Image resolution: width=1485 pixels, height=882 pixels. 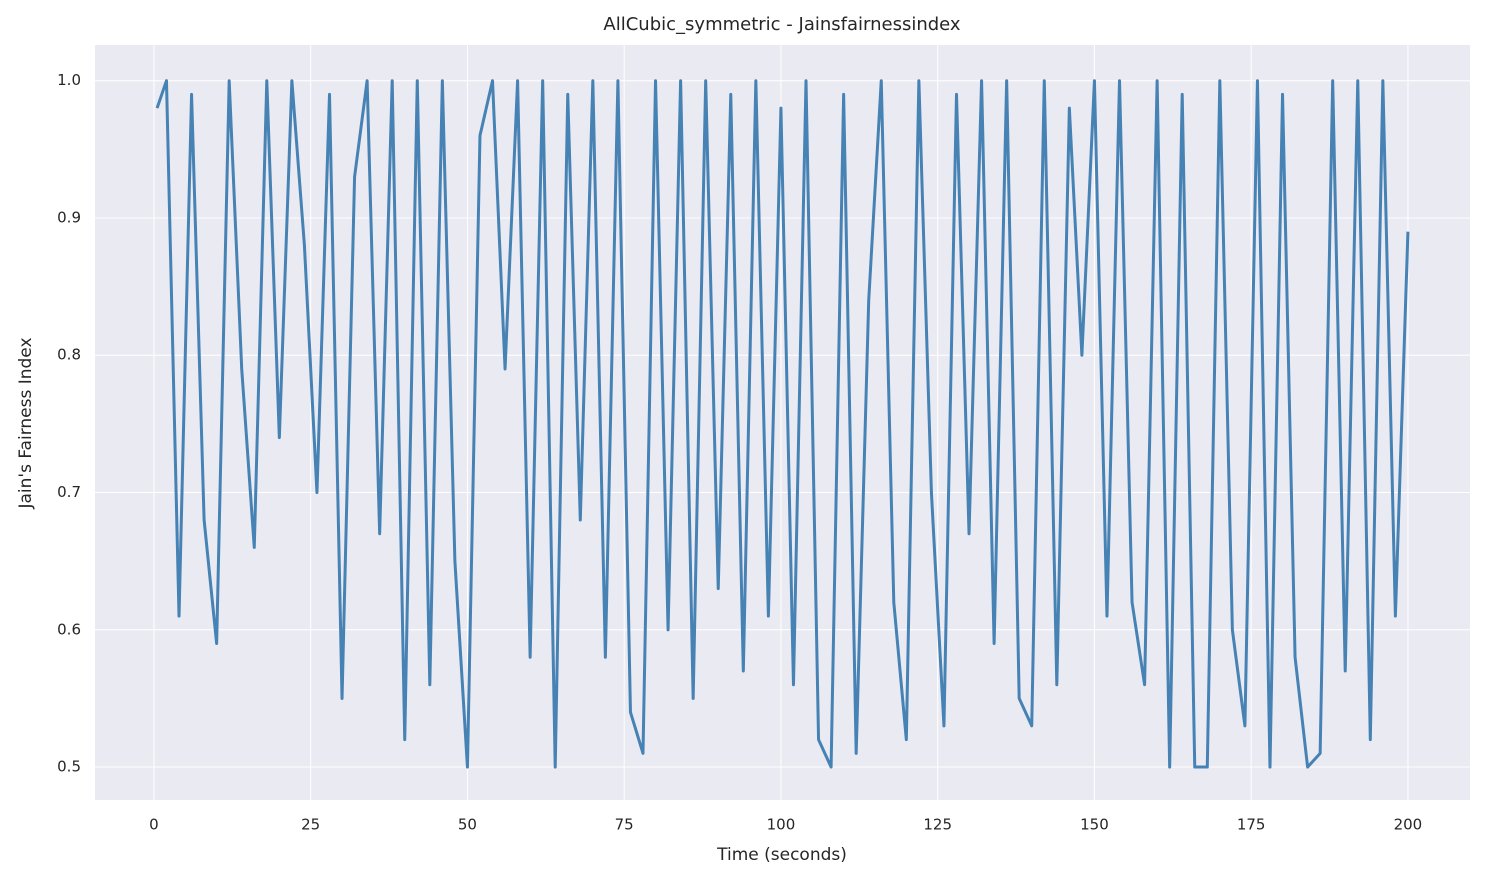 I want to click on y-tick-label: 0.9, so click(x=69, y=217).